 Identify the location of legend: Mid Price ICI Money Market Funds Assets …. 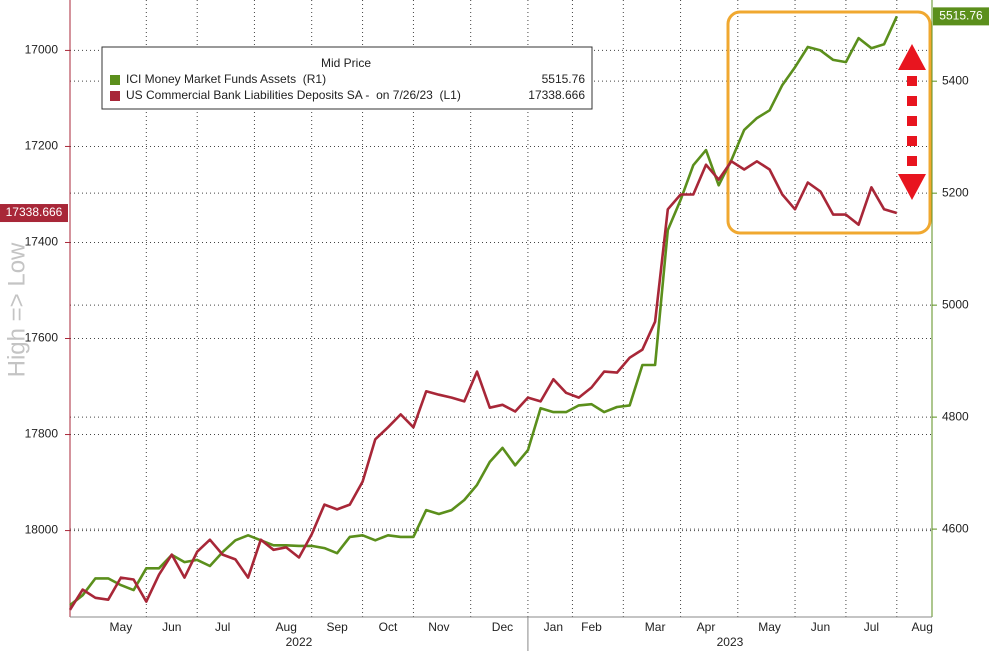
(347, 78).